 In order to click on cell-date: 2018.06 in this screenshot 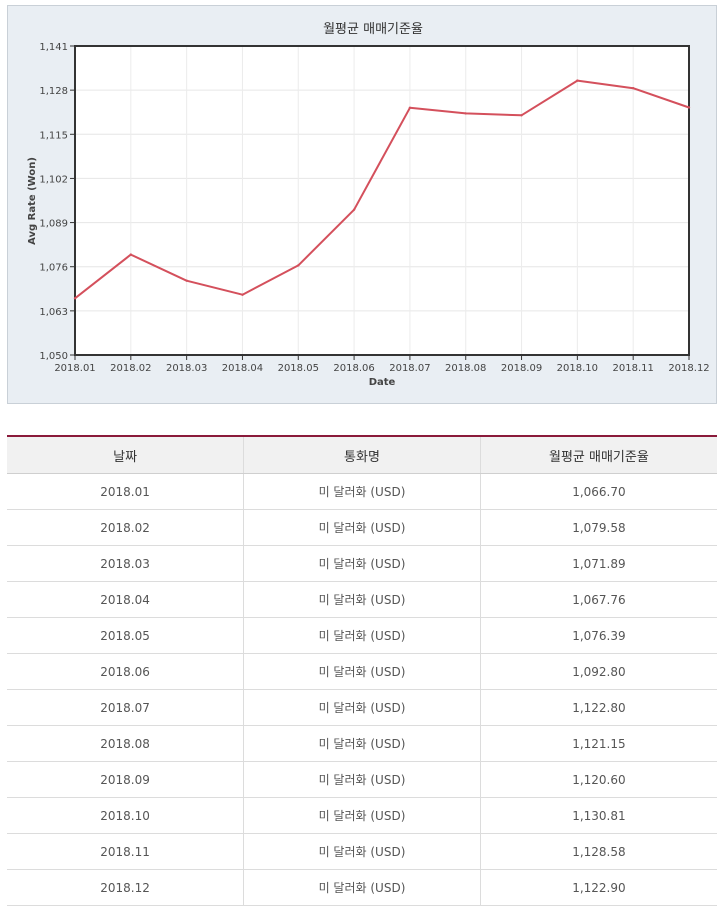, I will do `click(126, 671)`.